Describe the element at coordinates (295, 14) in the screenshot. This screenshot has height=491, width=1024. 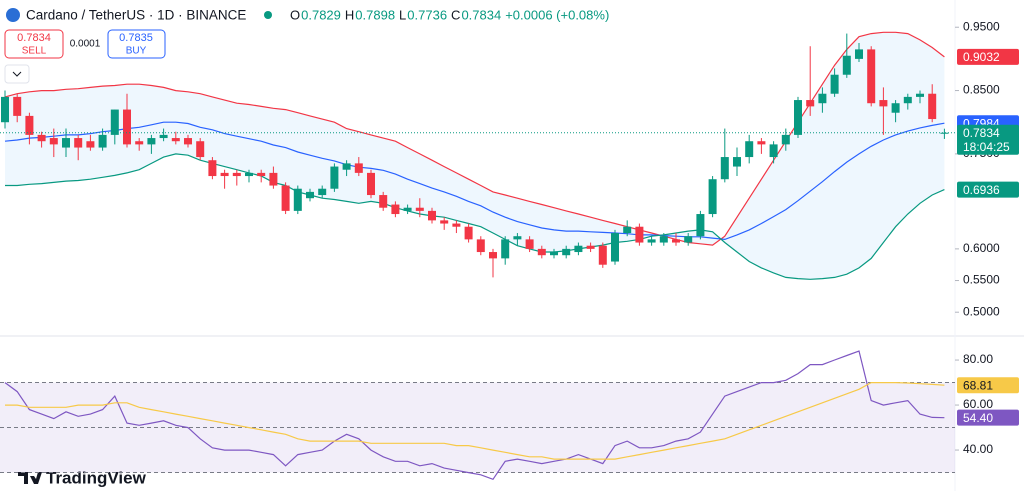
I see `ohlc-label: O` at that location.